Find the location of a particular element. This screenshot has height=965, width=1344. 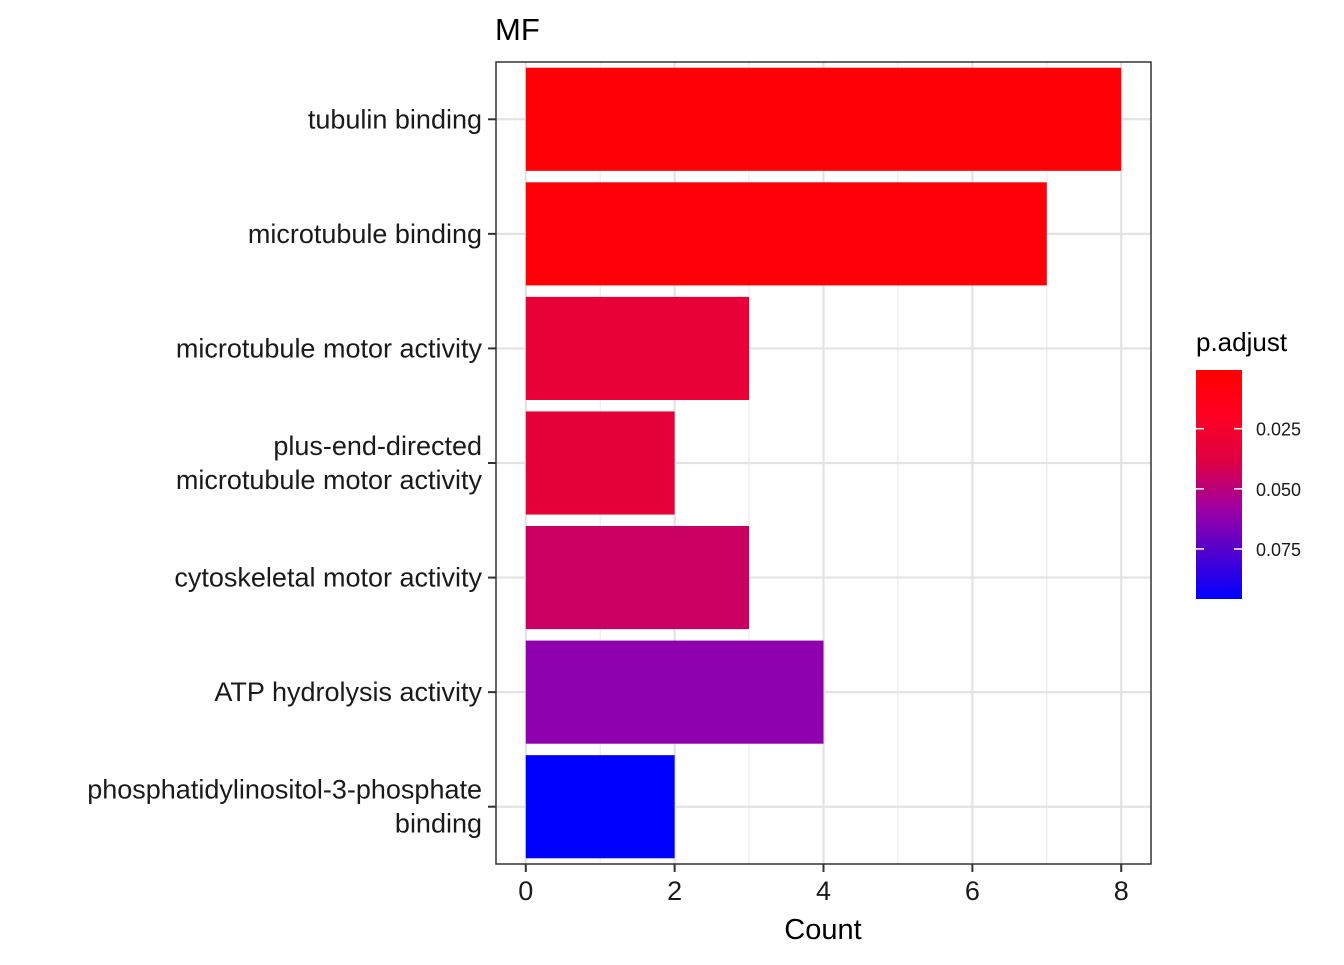

x-axis: 0 2 4 6 8 is located at coordinates (823, 885).